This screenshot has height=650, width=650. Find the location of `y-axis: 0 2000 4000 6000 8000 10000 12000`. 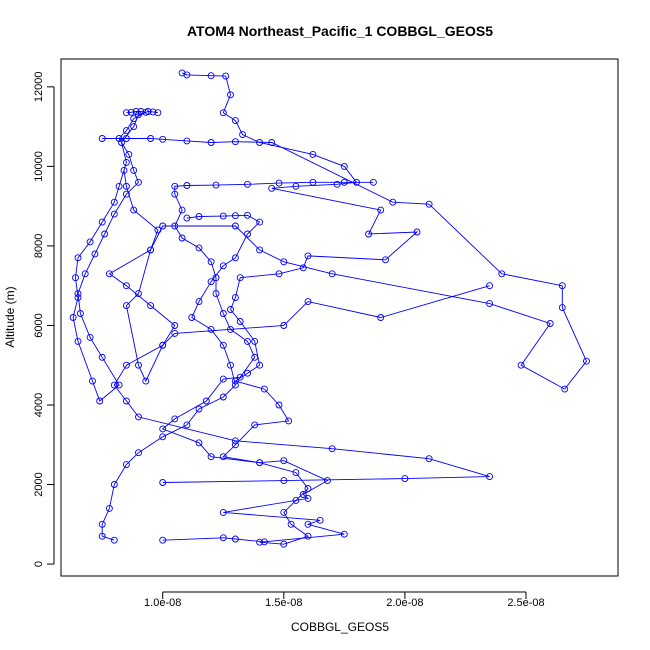

y-axis: 0 2000 4000 6000 8000 10000 12000 is located at coordinates (44, 319).